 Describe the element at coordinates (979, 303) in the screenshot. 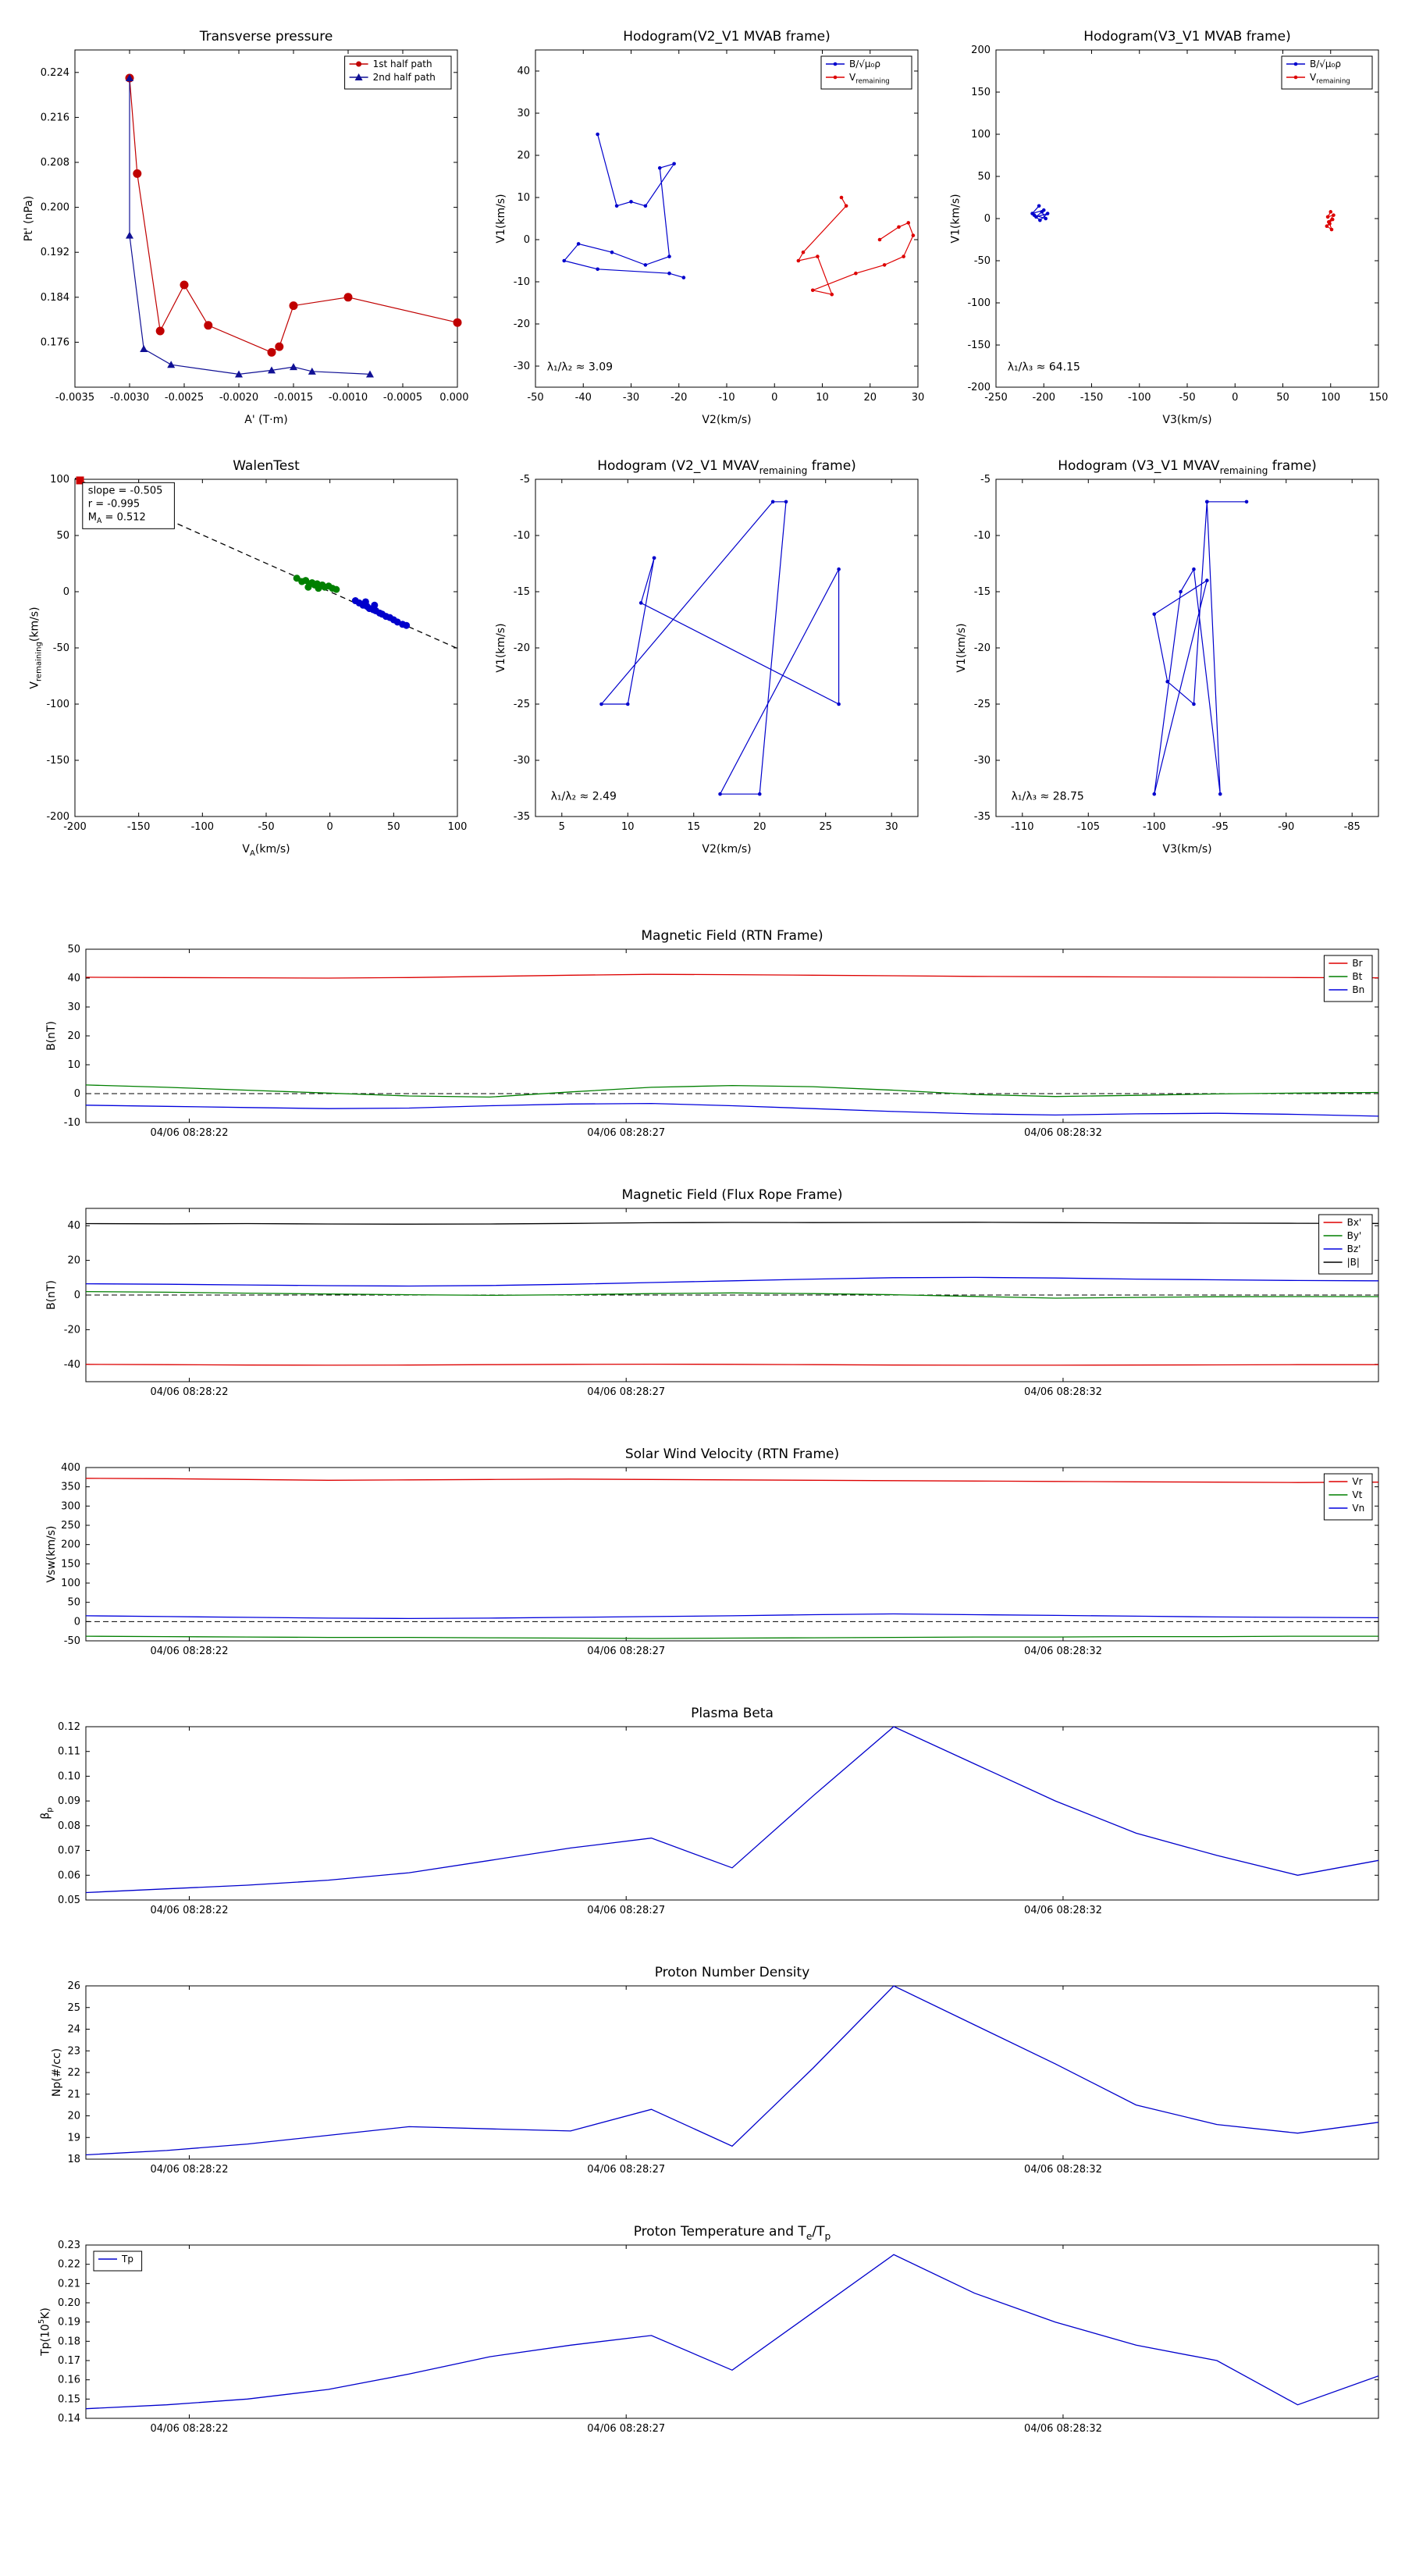

I see `y-tick-label: -100` at that location.